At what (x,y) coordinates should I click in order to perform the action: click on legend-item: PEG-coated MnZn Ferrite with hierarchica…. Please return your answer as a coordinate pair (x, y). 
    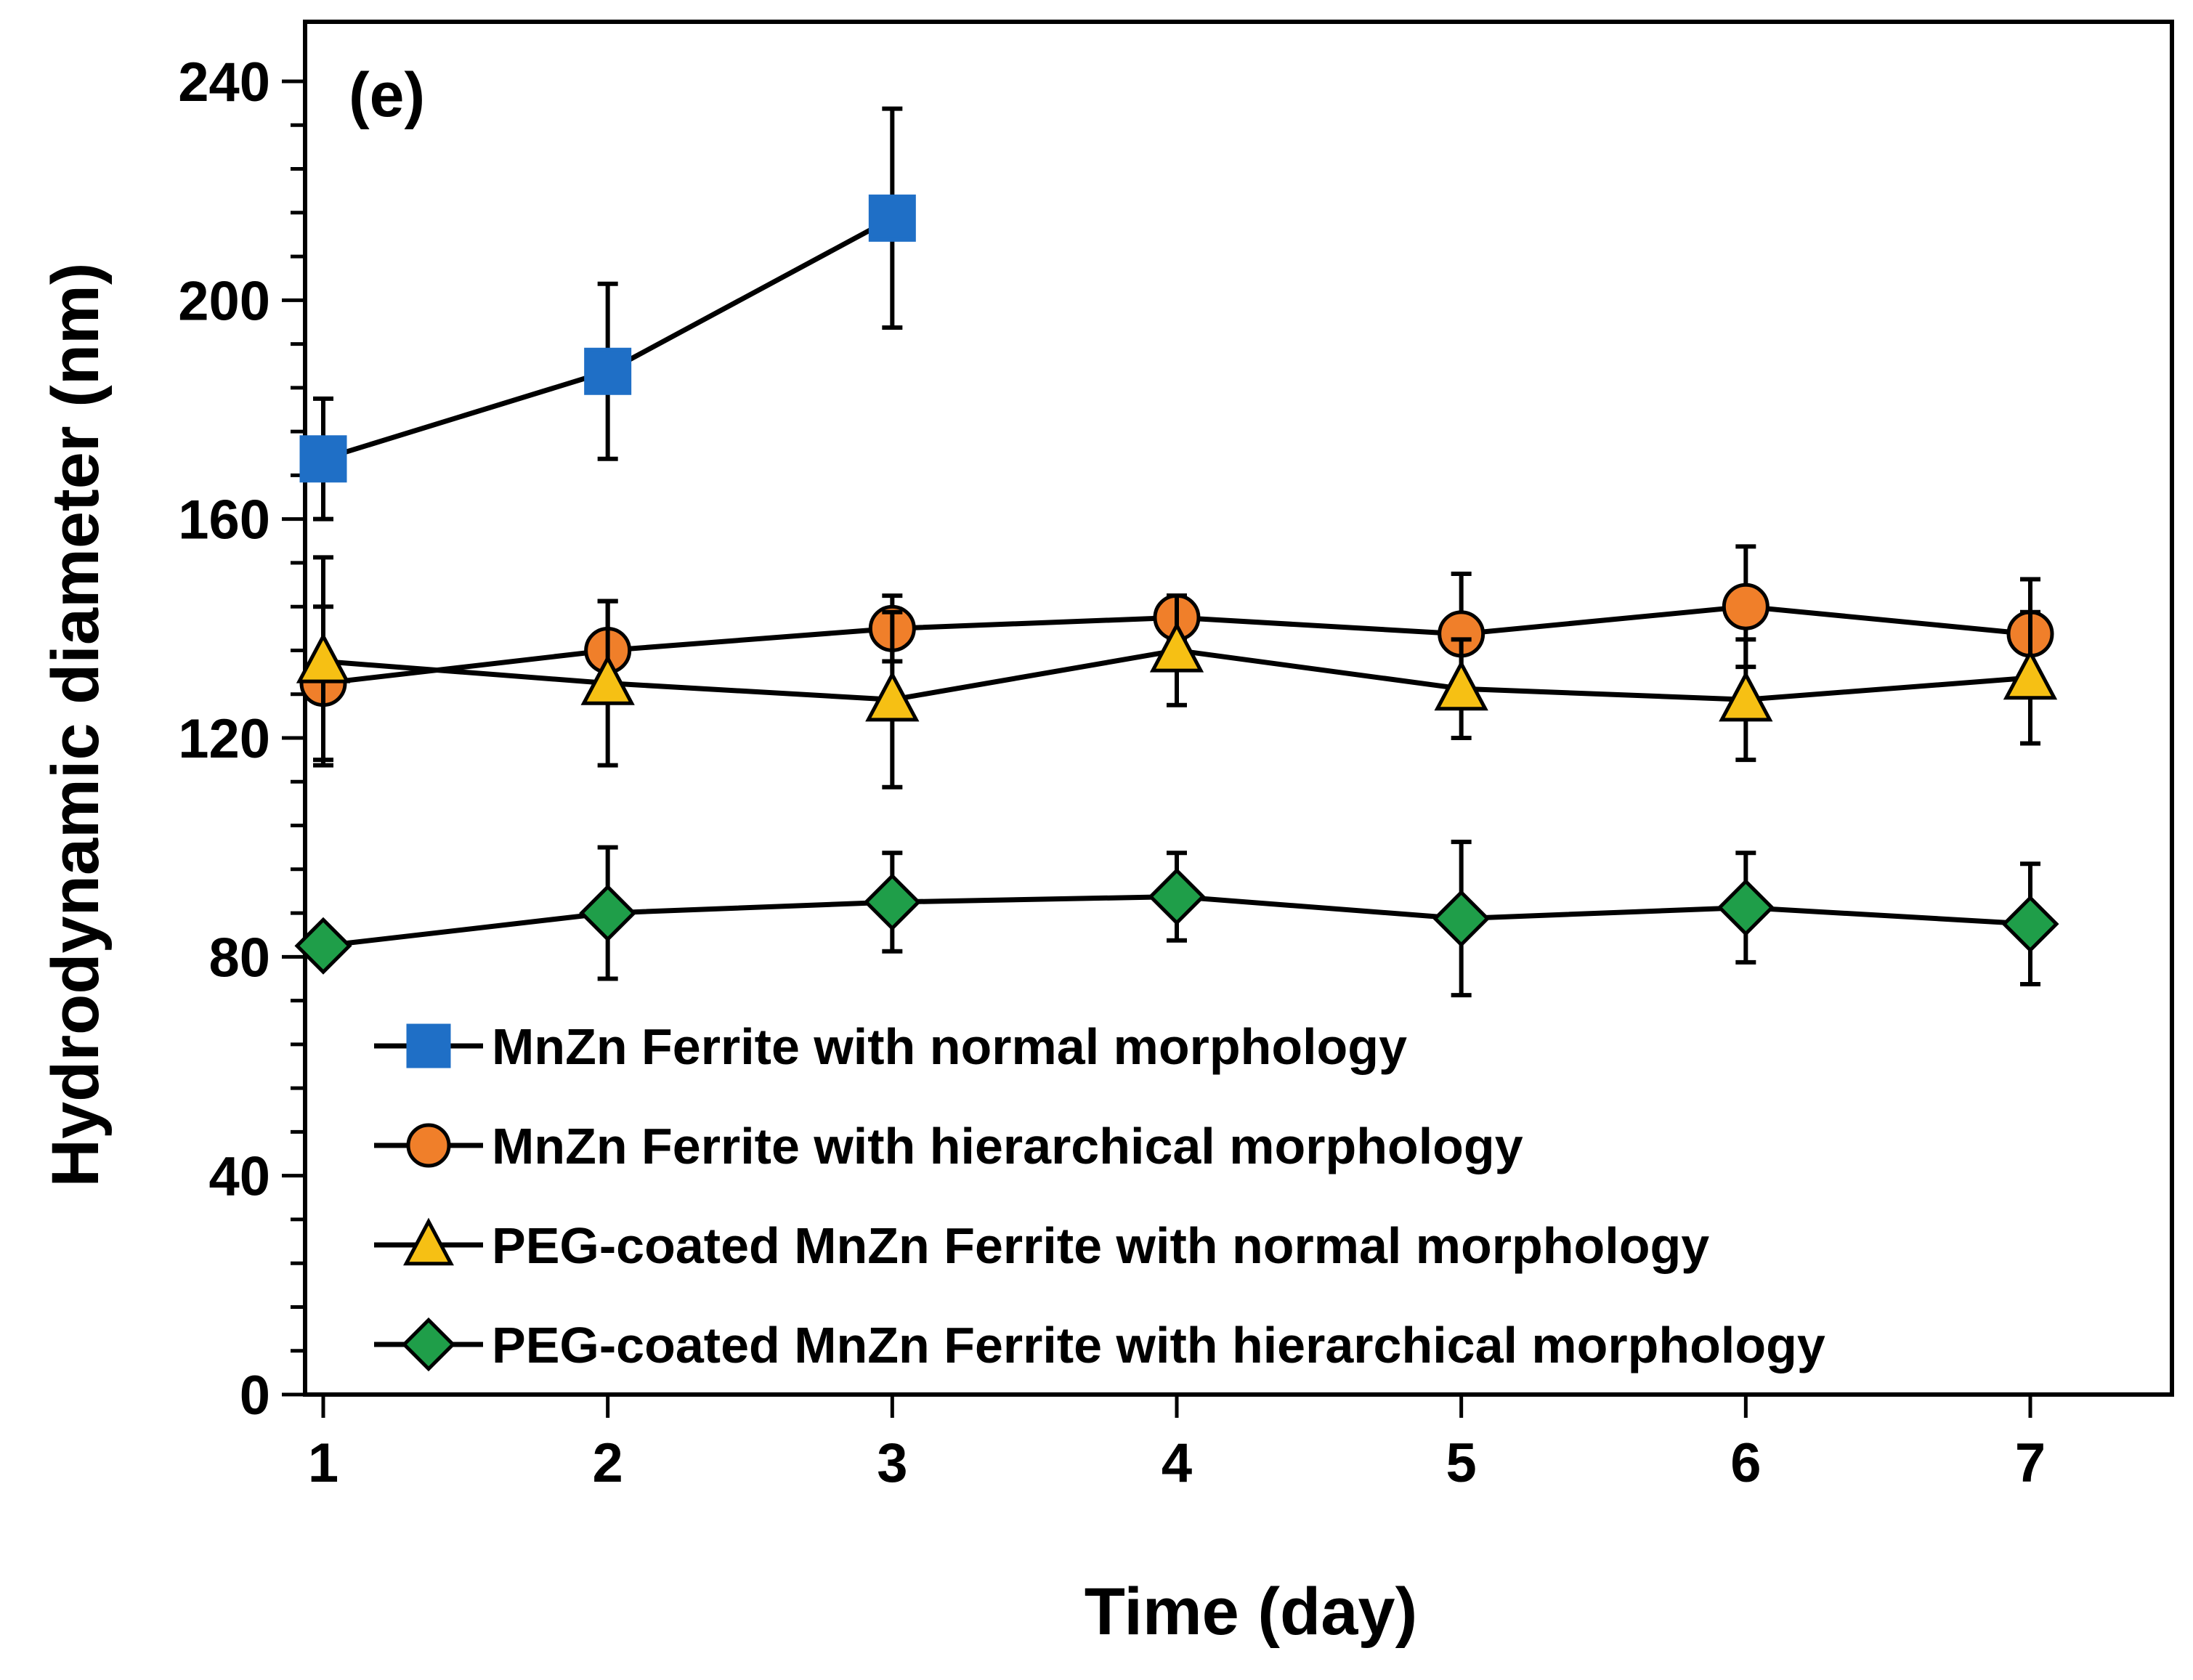
    Looking at the image, I should click on (1099, 1345).